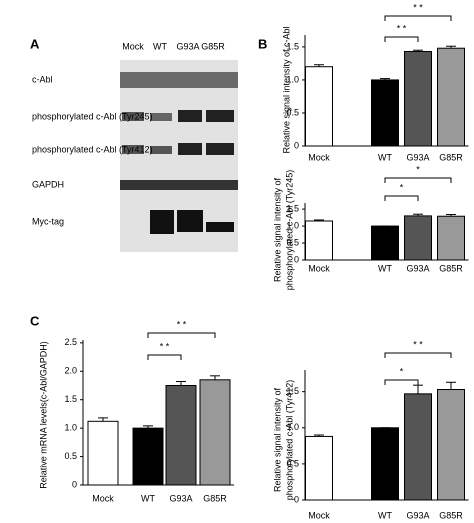  I want to click on y-tick-label: 2.5, so click(70, 342).